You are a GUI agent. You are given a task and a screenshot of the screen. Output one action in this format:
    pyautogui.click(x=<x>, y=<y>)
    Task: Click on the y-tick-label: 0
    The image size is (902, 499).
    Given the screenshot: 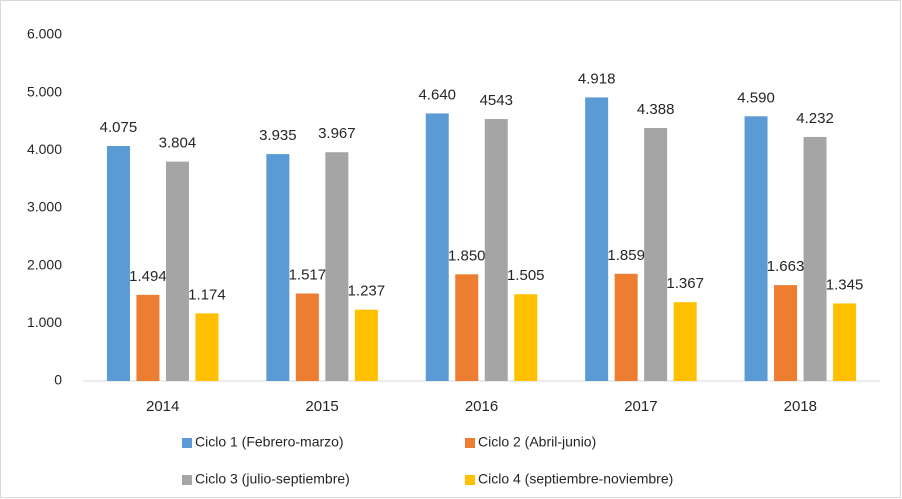 What is the action you would take?
    pyautogui.click(x=58, y=380)
    